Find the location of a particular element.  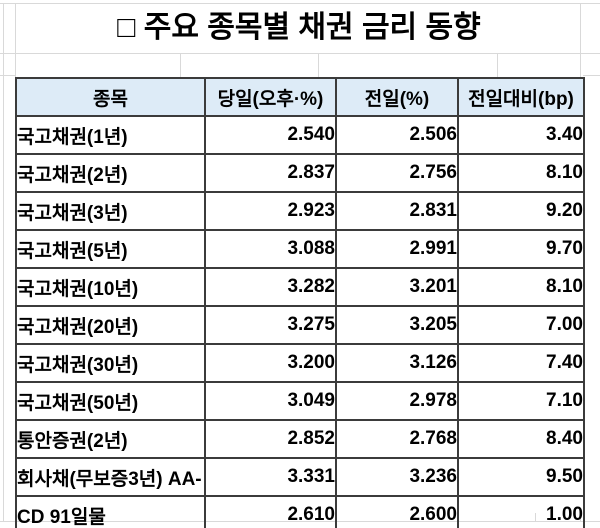

value-cell: 2.540 is located at coordinates (270, 135).